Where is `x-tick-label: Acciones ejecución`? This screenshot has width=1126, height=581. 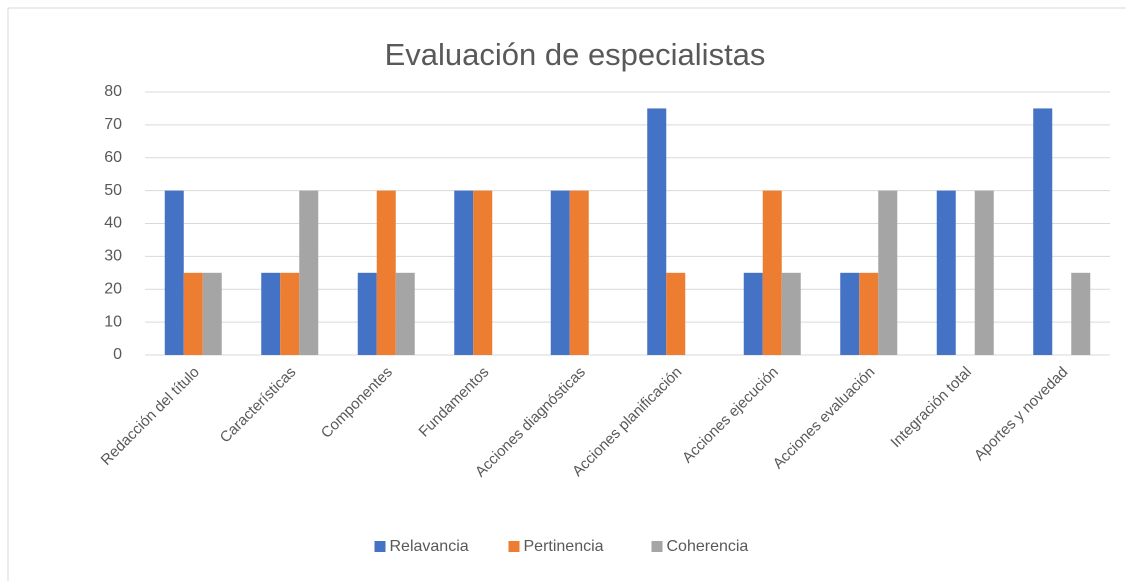
x-tick-label: Acciones ejecución is located at coordinates (730, 415).